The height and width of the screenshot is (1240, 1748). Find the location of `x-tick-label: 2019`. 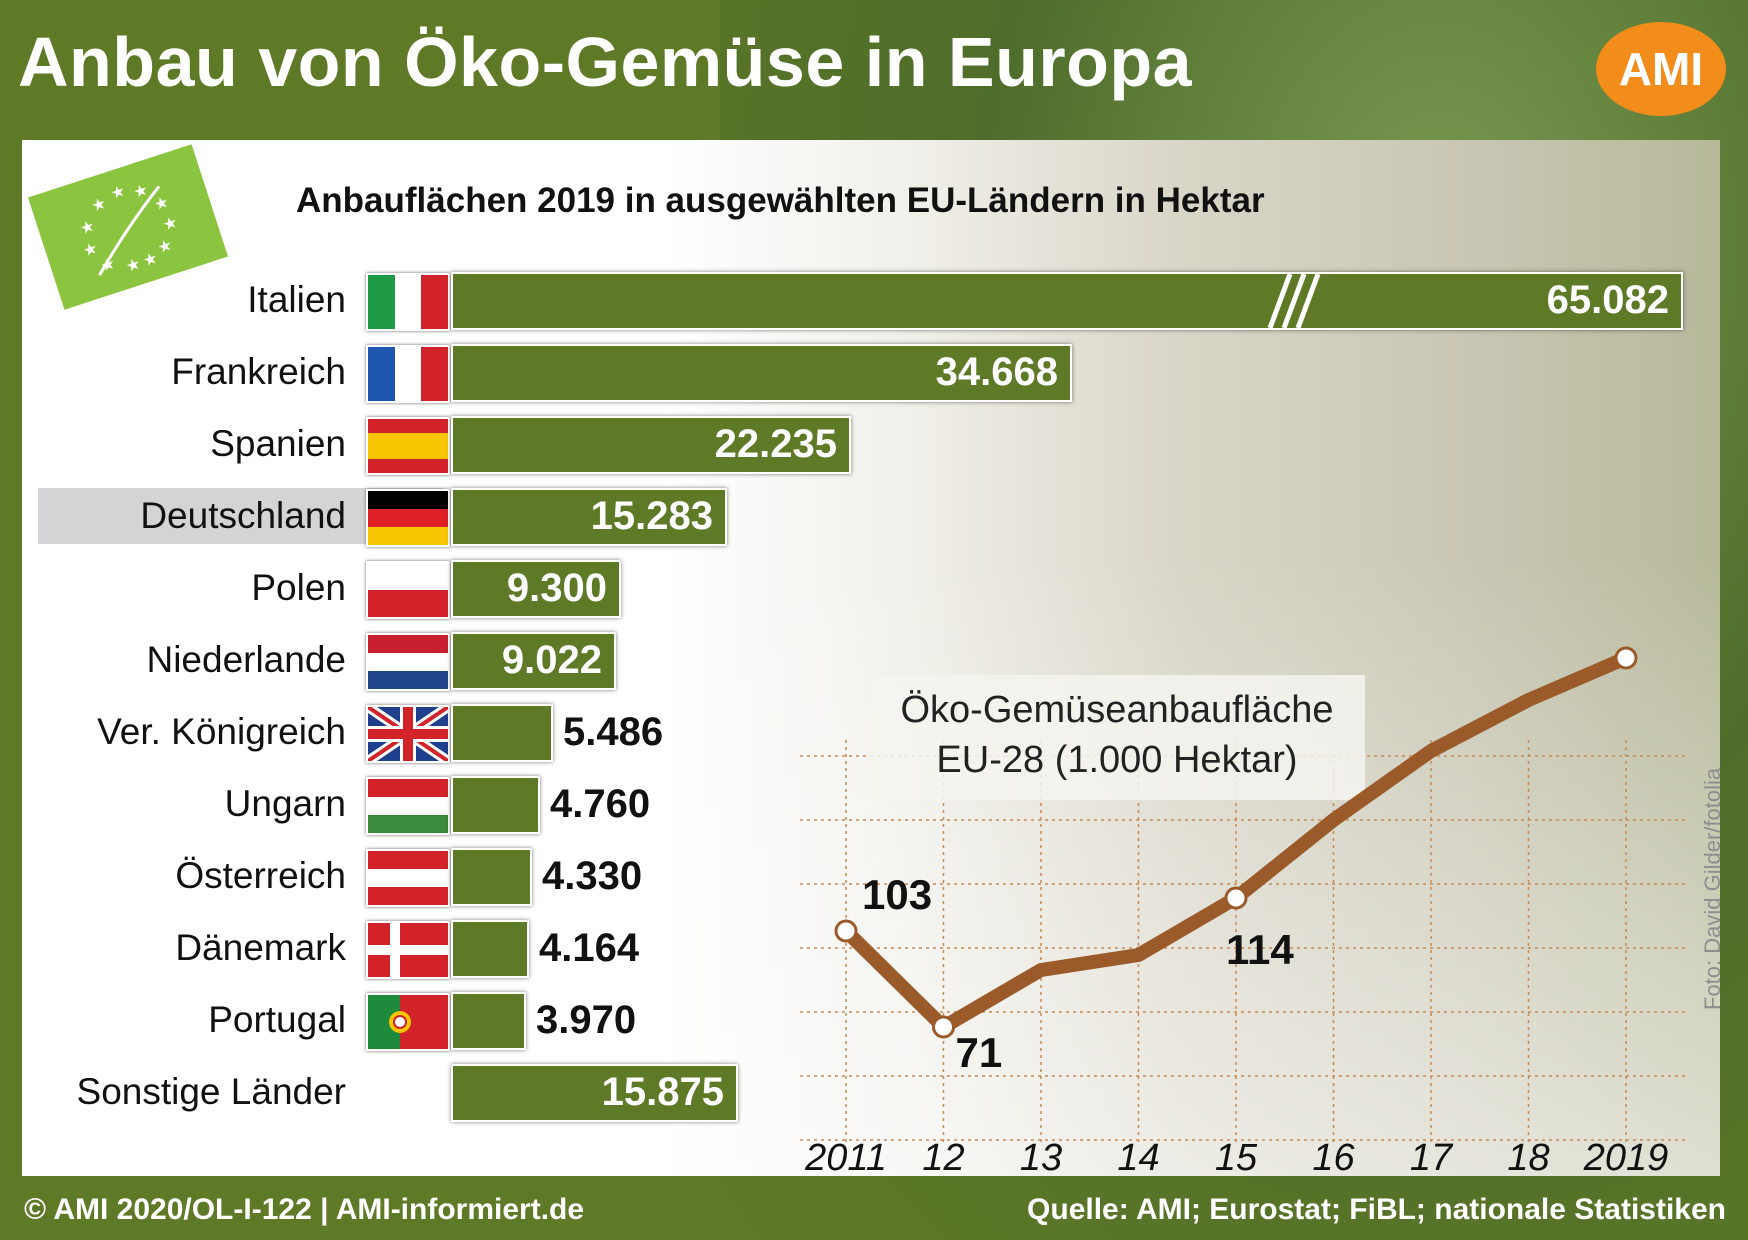

x-tick-label: 2019 is located at coordinates (1626, 1158).